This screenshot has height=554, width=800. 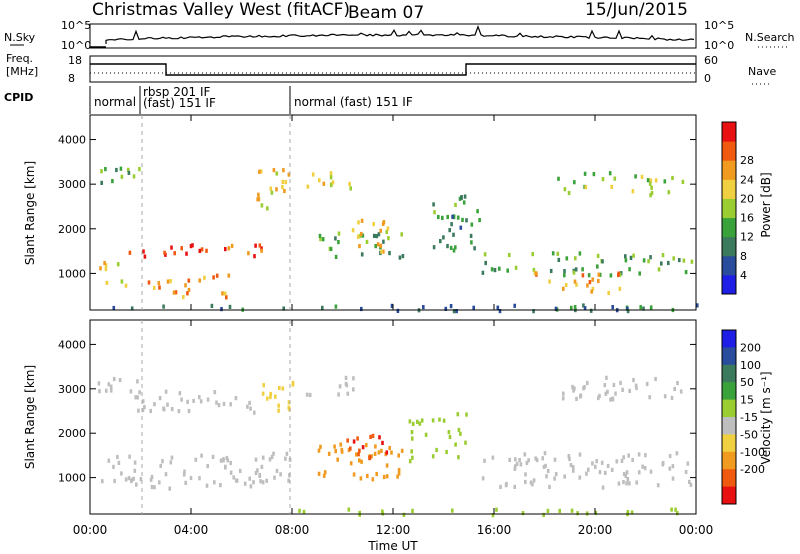 I want to click on colorbar-tick-label: 12, so click(x=747, y=237).